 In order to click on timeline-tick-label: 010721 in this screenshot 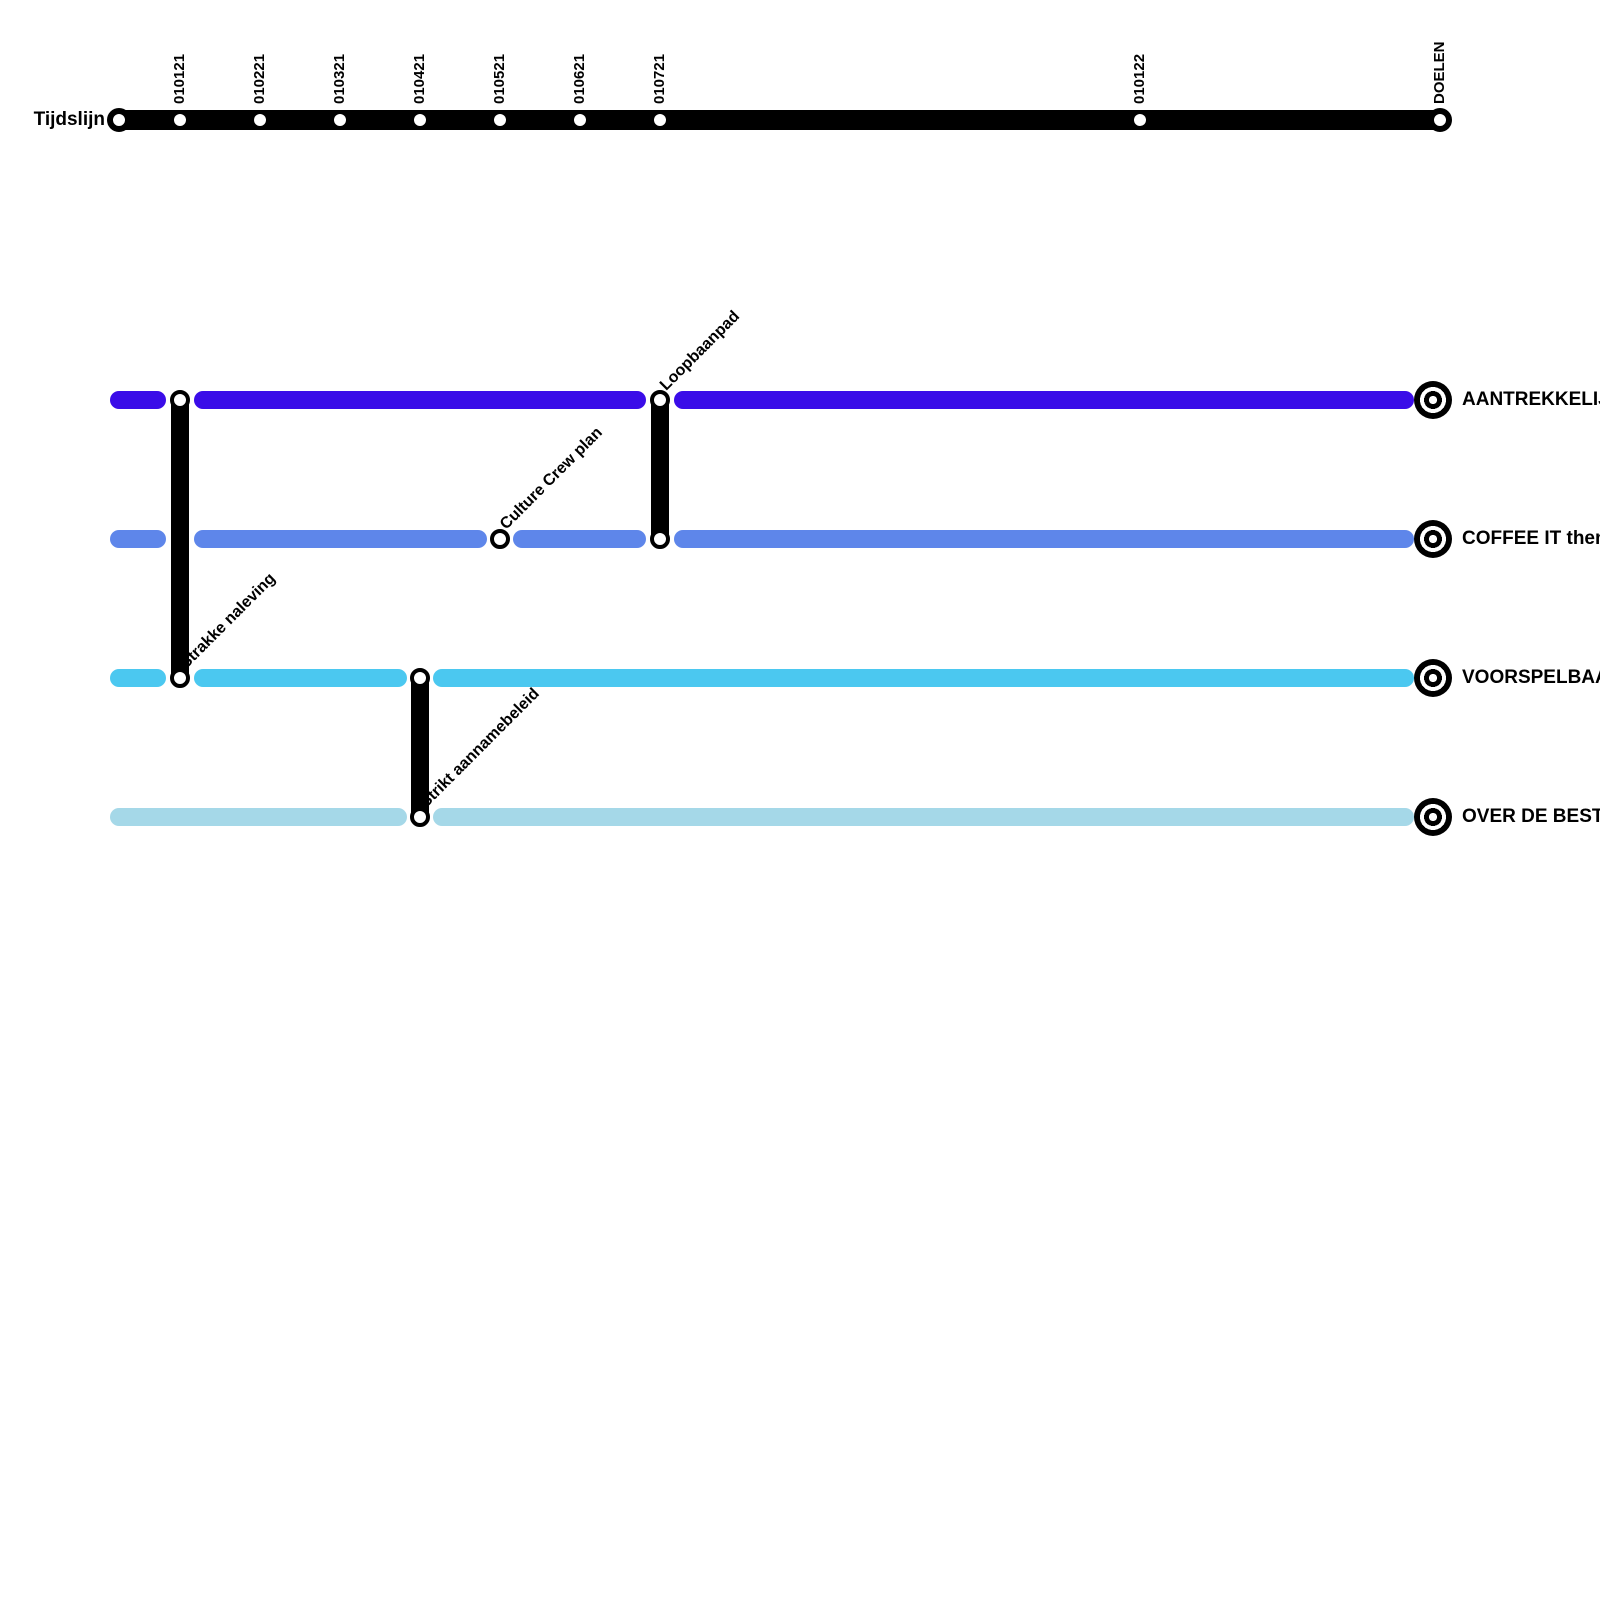, I will do `click(659, 78)`.